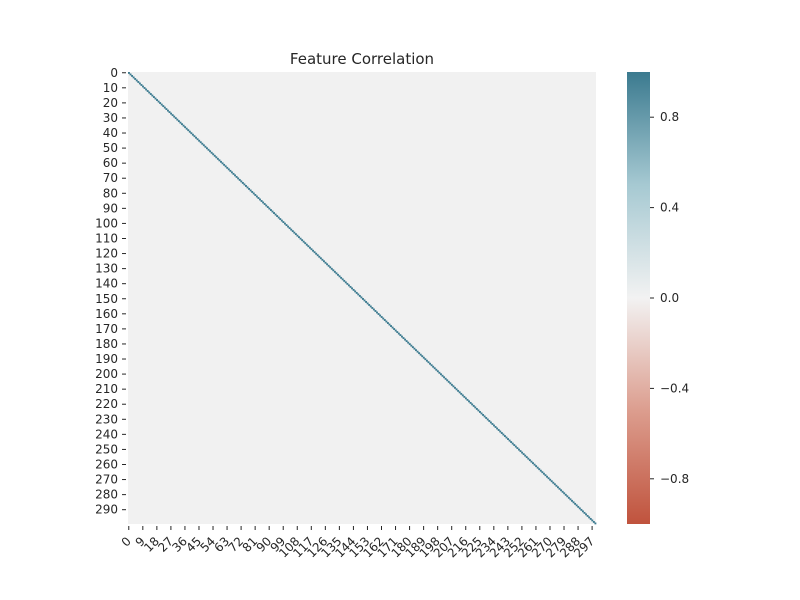  What do you see at coordinates (106, 329) in the screenshot?
I see `y-tick-label: 170` at bounding box center [106, 329].